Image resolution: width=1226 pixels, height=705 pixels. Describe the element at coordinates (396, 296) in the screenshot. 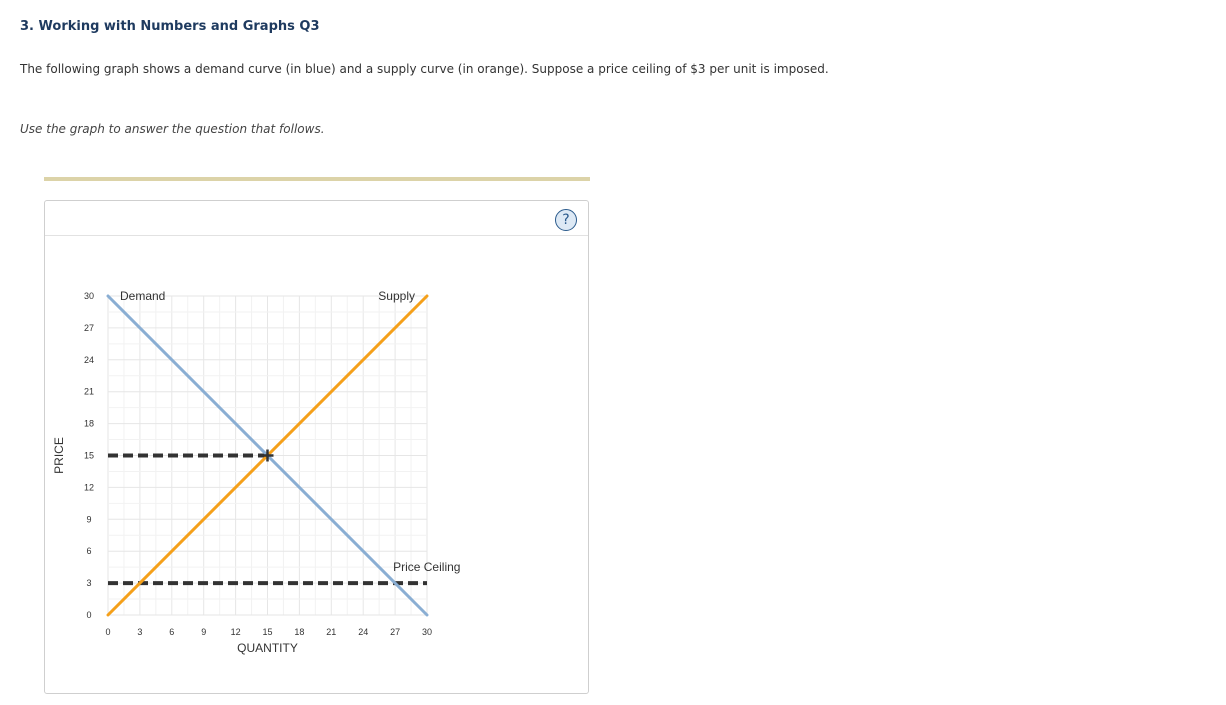

I see `supply-label: Supply` at that location.